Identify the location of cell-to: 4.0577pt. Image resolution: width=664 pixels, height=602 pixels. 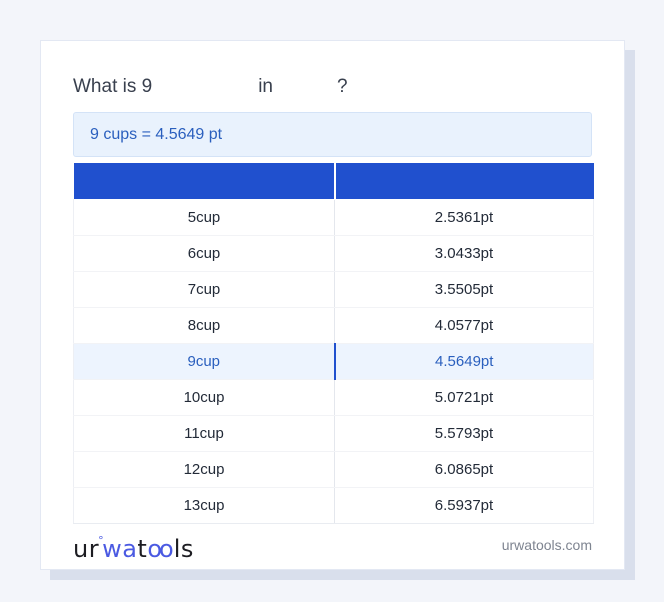
(464, 325).